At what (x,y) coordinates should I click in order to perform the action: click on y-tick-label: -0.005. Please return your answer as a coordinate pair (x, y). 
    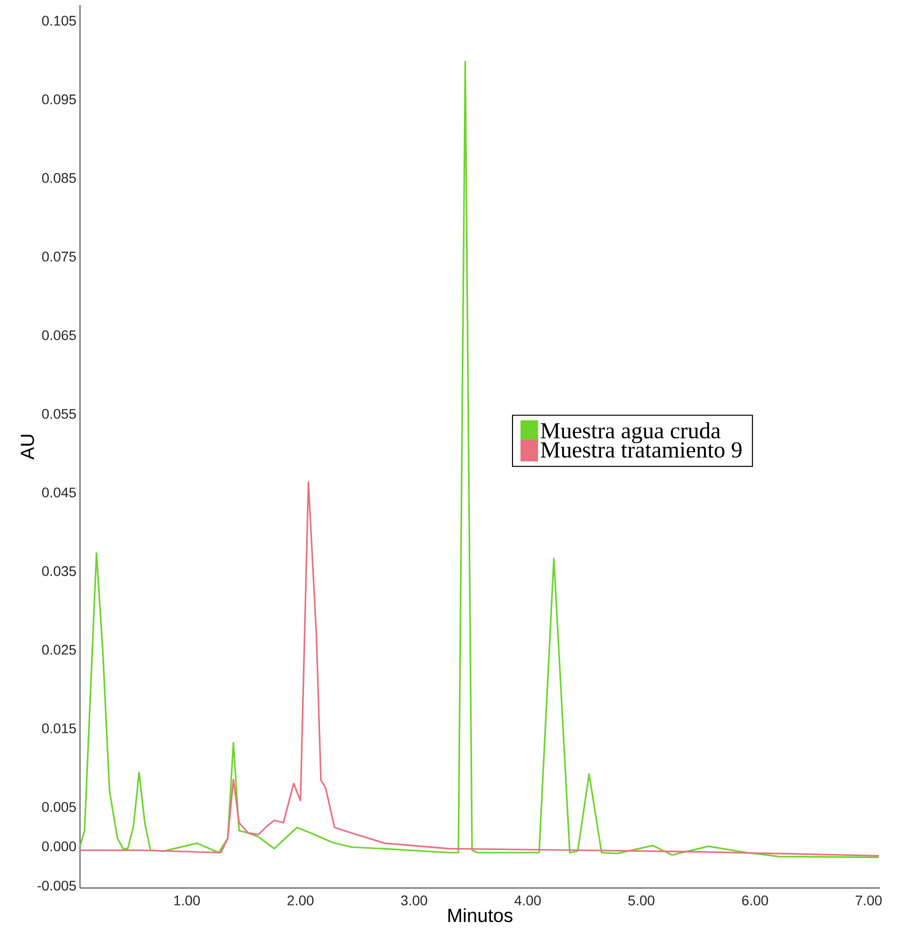
    Looking at the image, I should click on (57, 885).